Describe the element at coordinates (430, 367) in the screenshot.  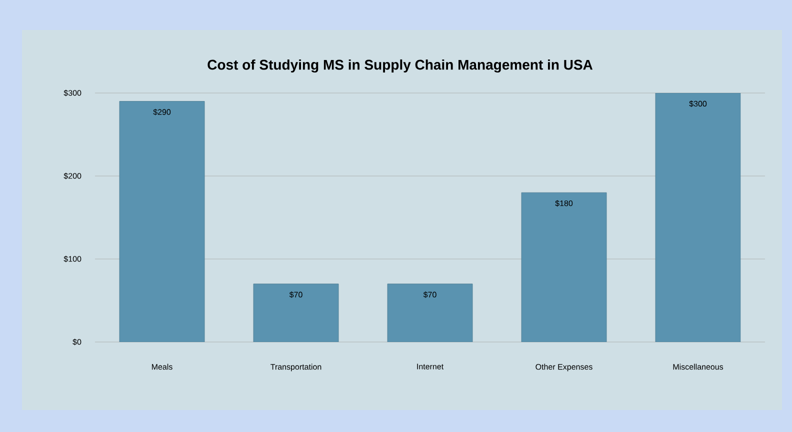
I see `x-tick-label: Internet` at that location.